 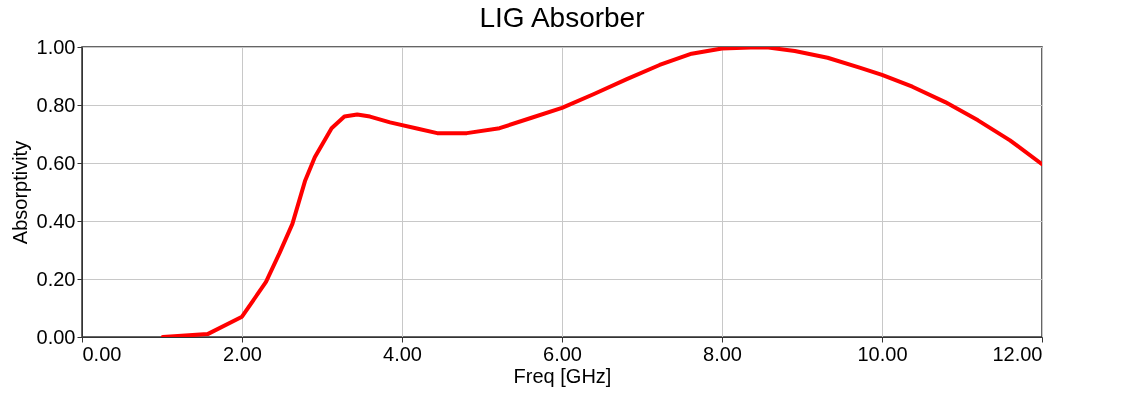 What do you see at coordinates (19, 192) in the screenshot?
I see `y-axis-title: Absorptivity` at bounding box center [19, 192].